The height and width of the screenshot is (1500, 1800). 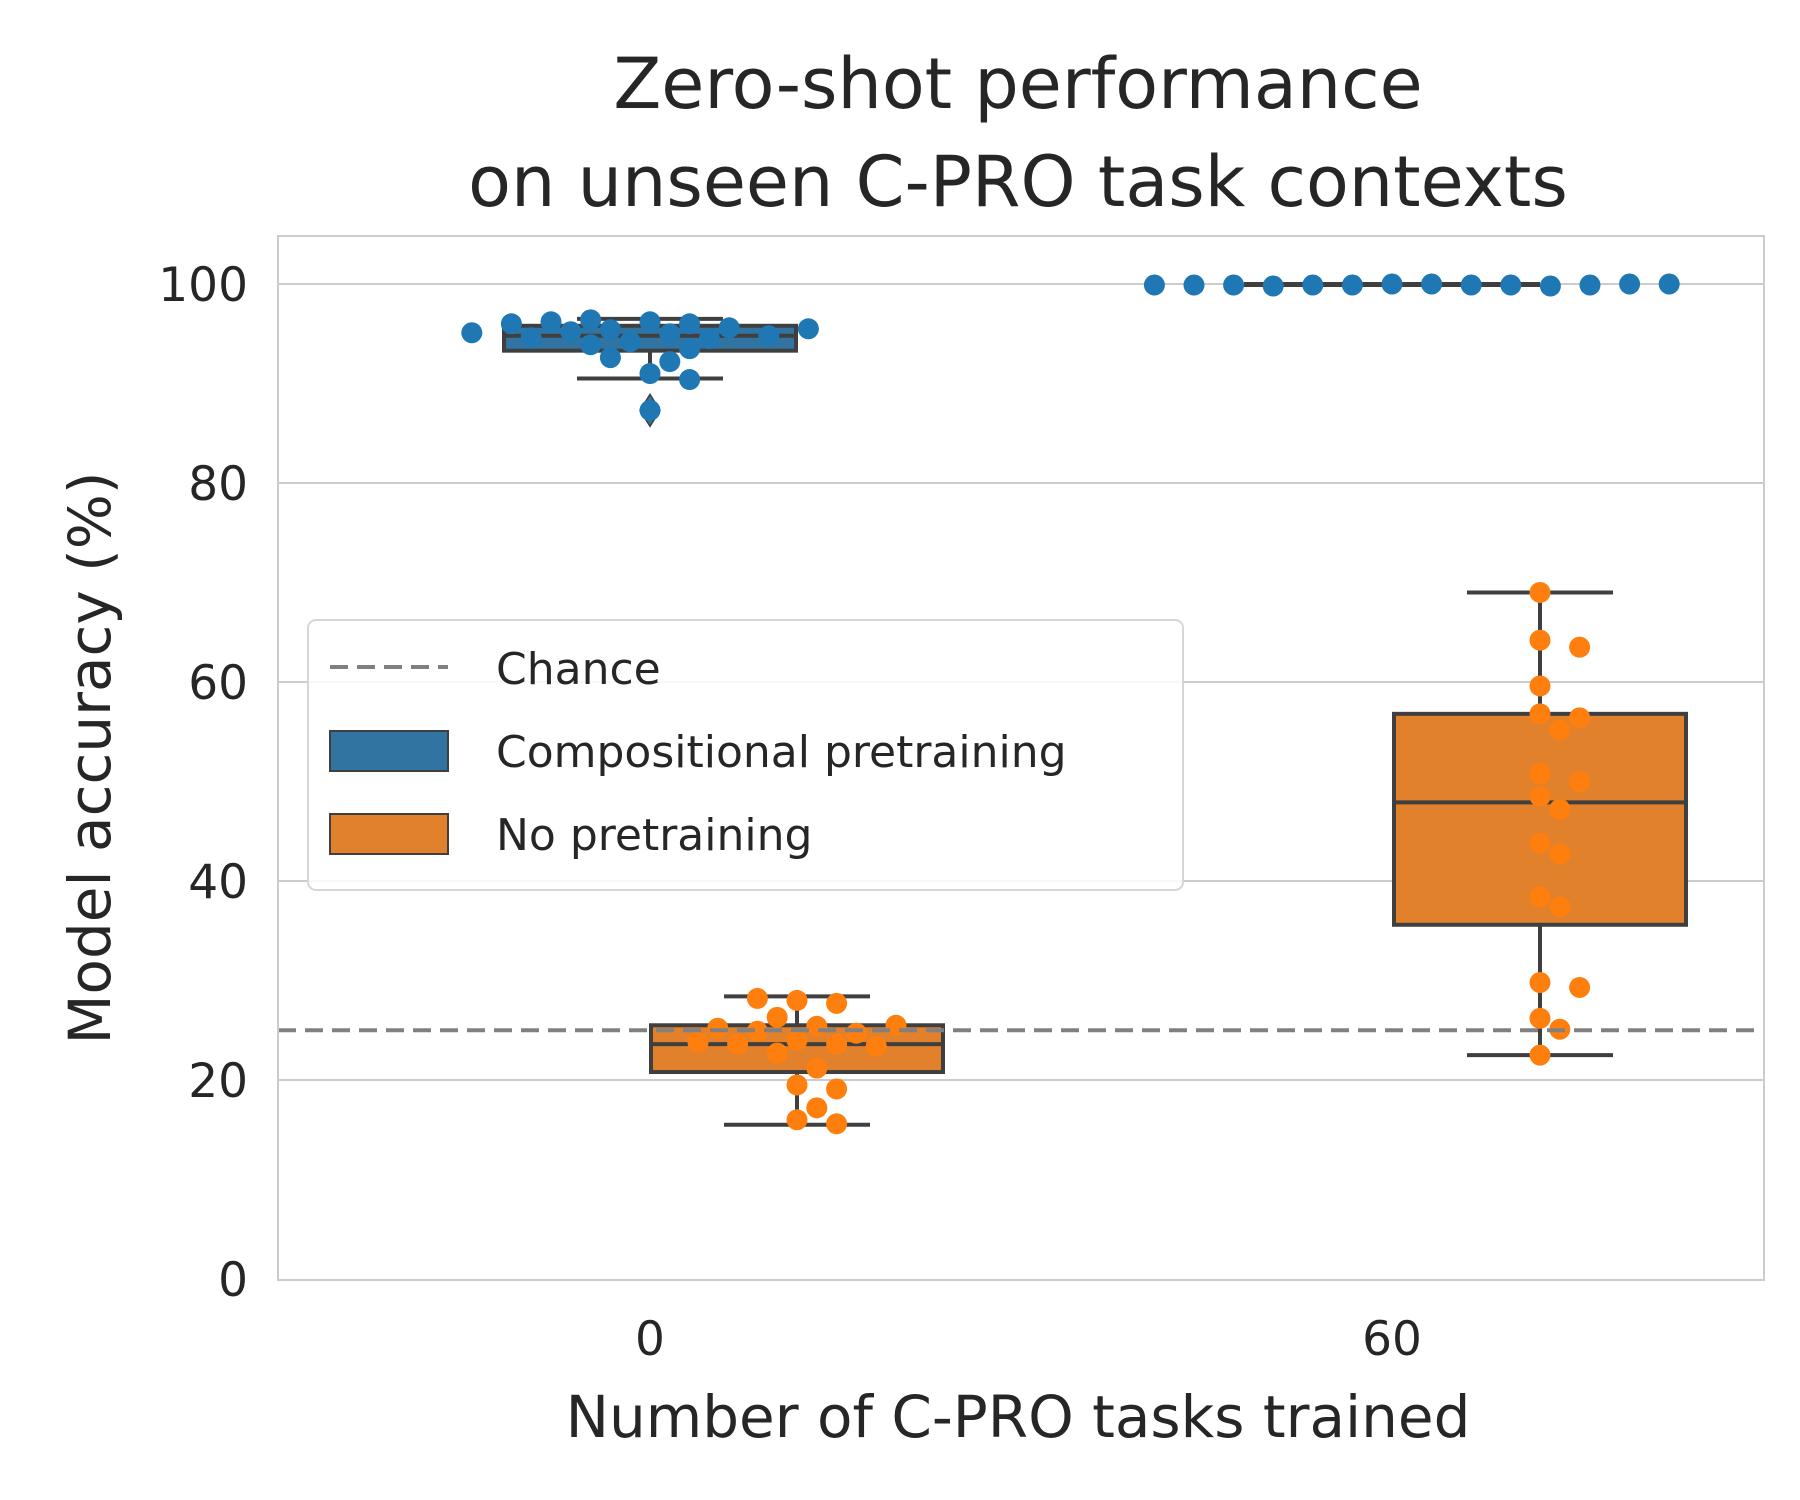 I want to click on x-axis-ticks: 0 60, so click(x=1028, y=1339).